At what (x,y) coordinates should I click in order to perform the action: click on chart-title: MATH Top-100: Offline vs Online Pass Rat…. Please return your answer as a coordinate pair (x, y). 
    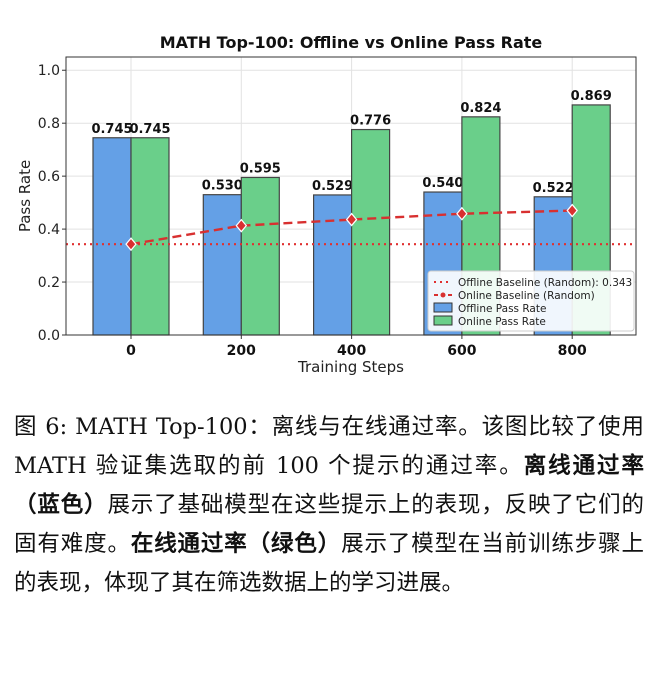
    Looking at the image, I should click on (351, 42).